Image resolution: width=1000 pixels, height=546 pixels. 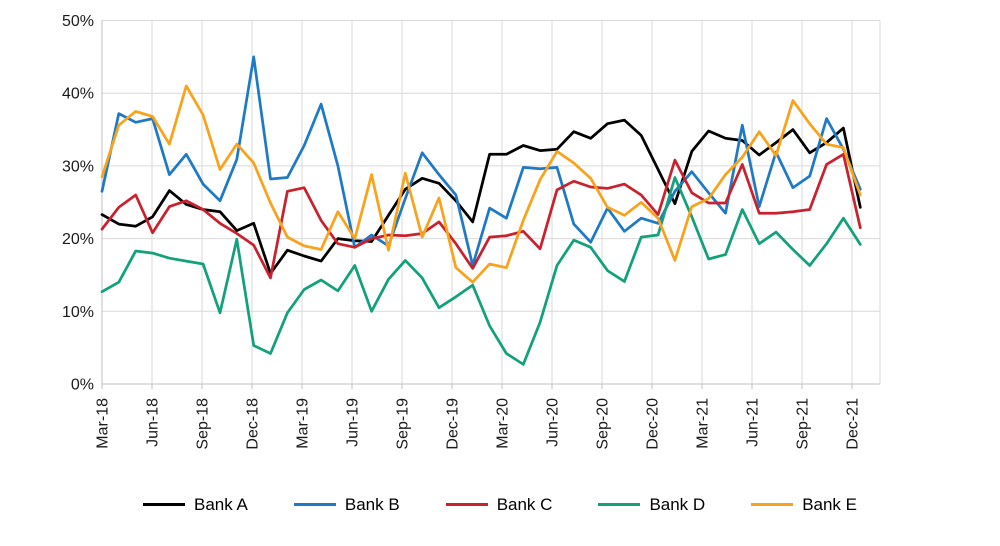 I want to click on y-tick-label: 50%, so click(x=78, y=21).